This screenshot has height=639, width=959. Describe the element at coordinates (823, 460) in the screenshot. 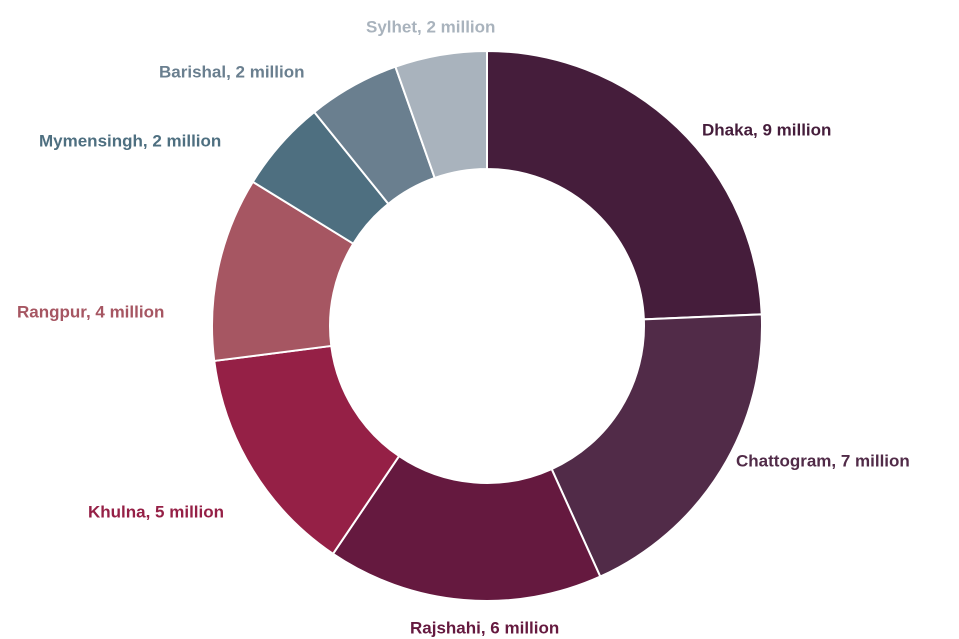

I see `label-chattogram: Chattogram, 7 million` at that location.